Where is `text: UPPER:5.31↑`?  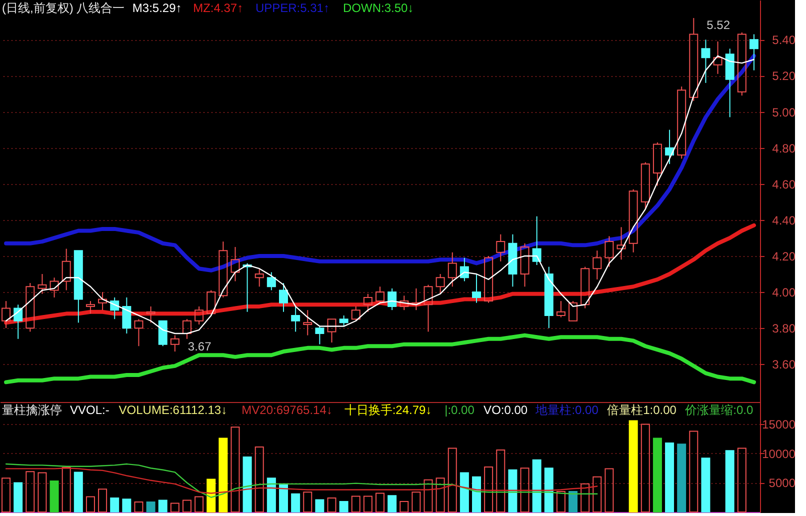 text: UPPER:5.31↑ is located at coordinates (292, 8).